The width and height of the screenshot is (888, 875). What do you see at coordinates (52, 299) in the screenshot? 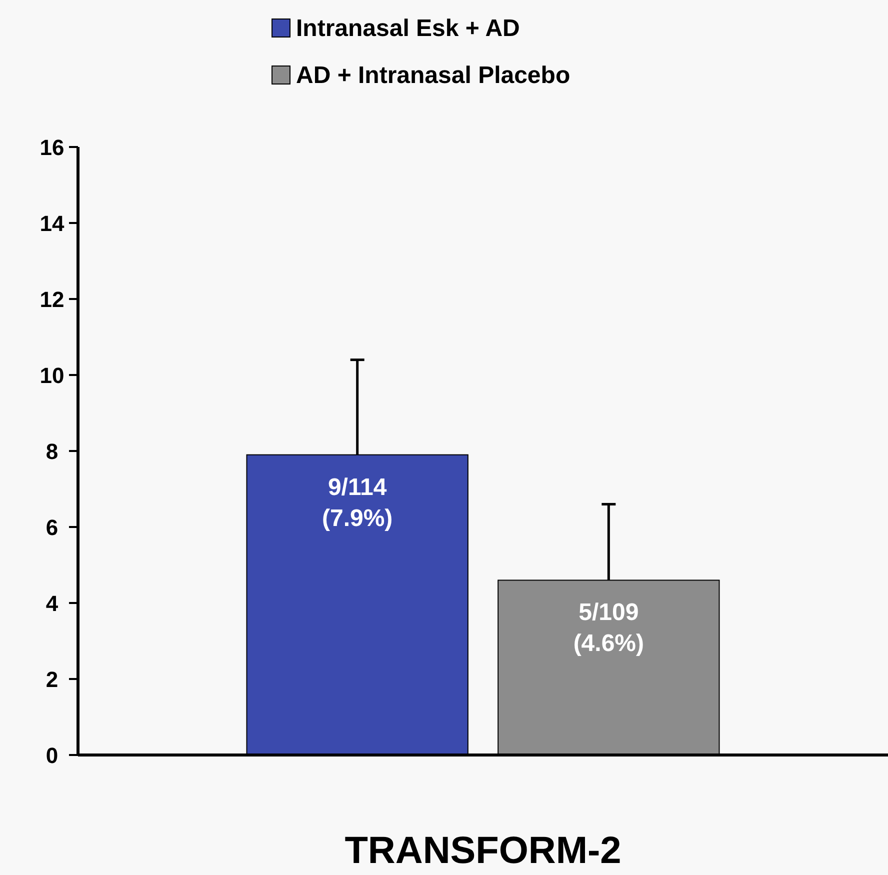
I see `y-tick-label: 12` at bounding box center [52, 299].